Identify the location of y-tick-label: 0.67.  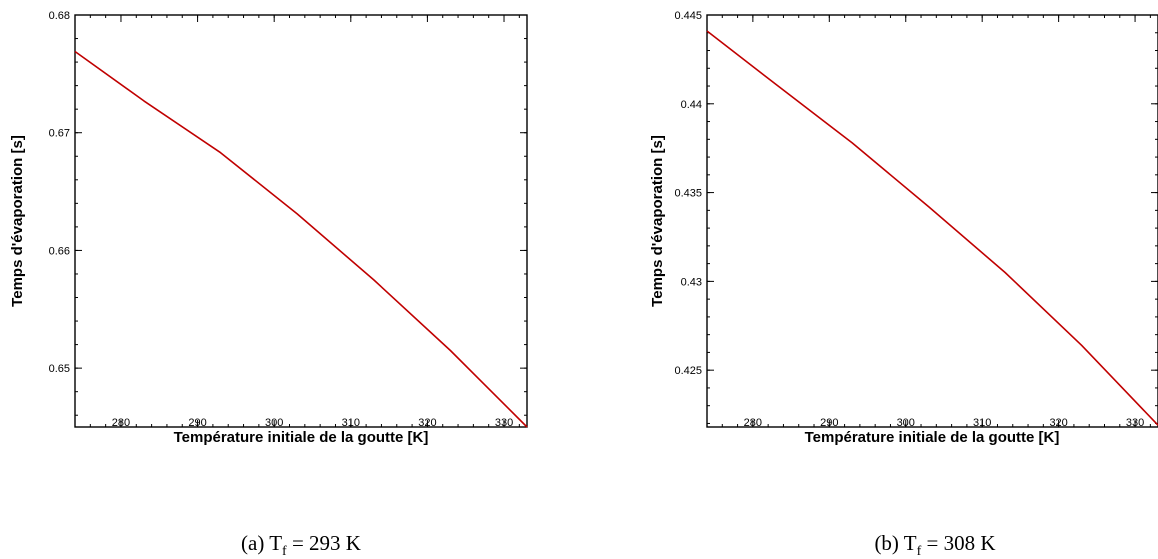
(59, 134).